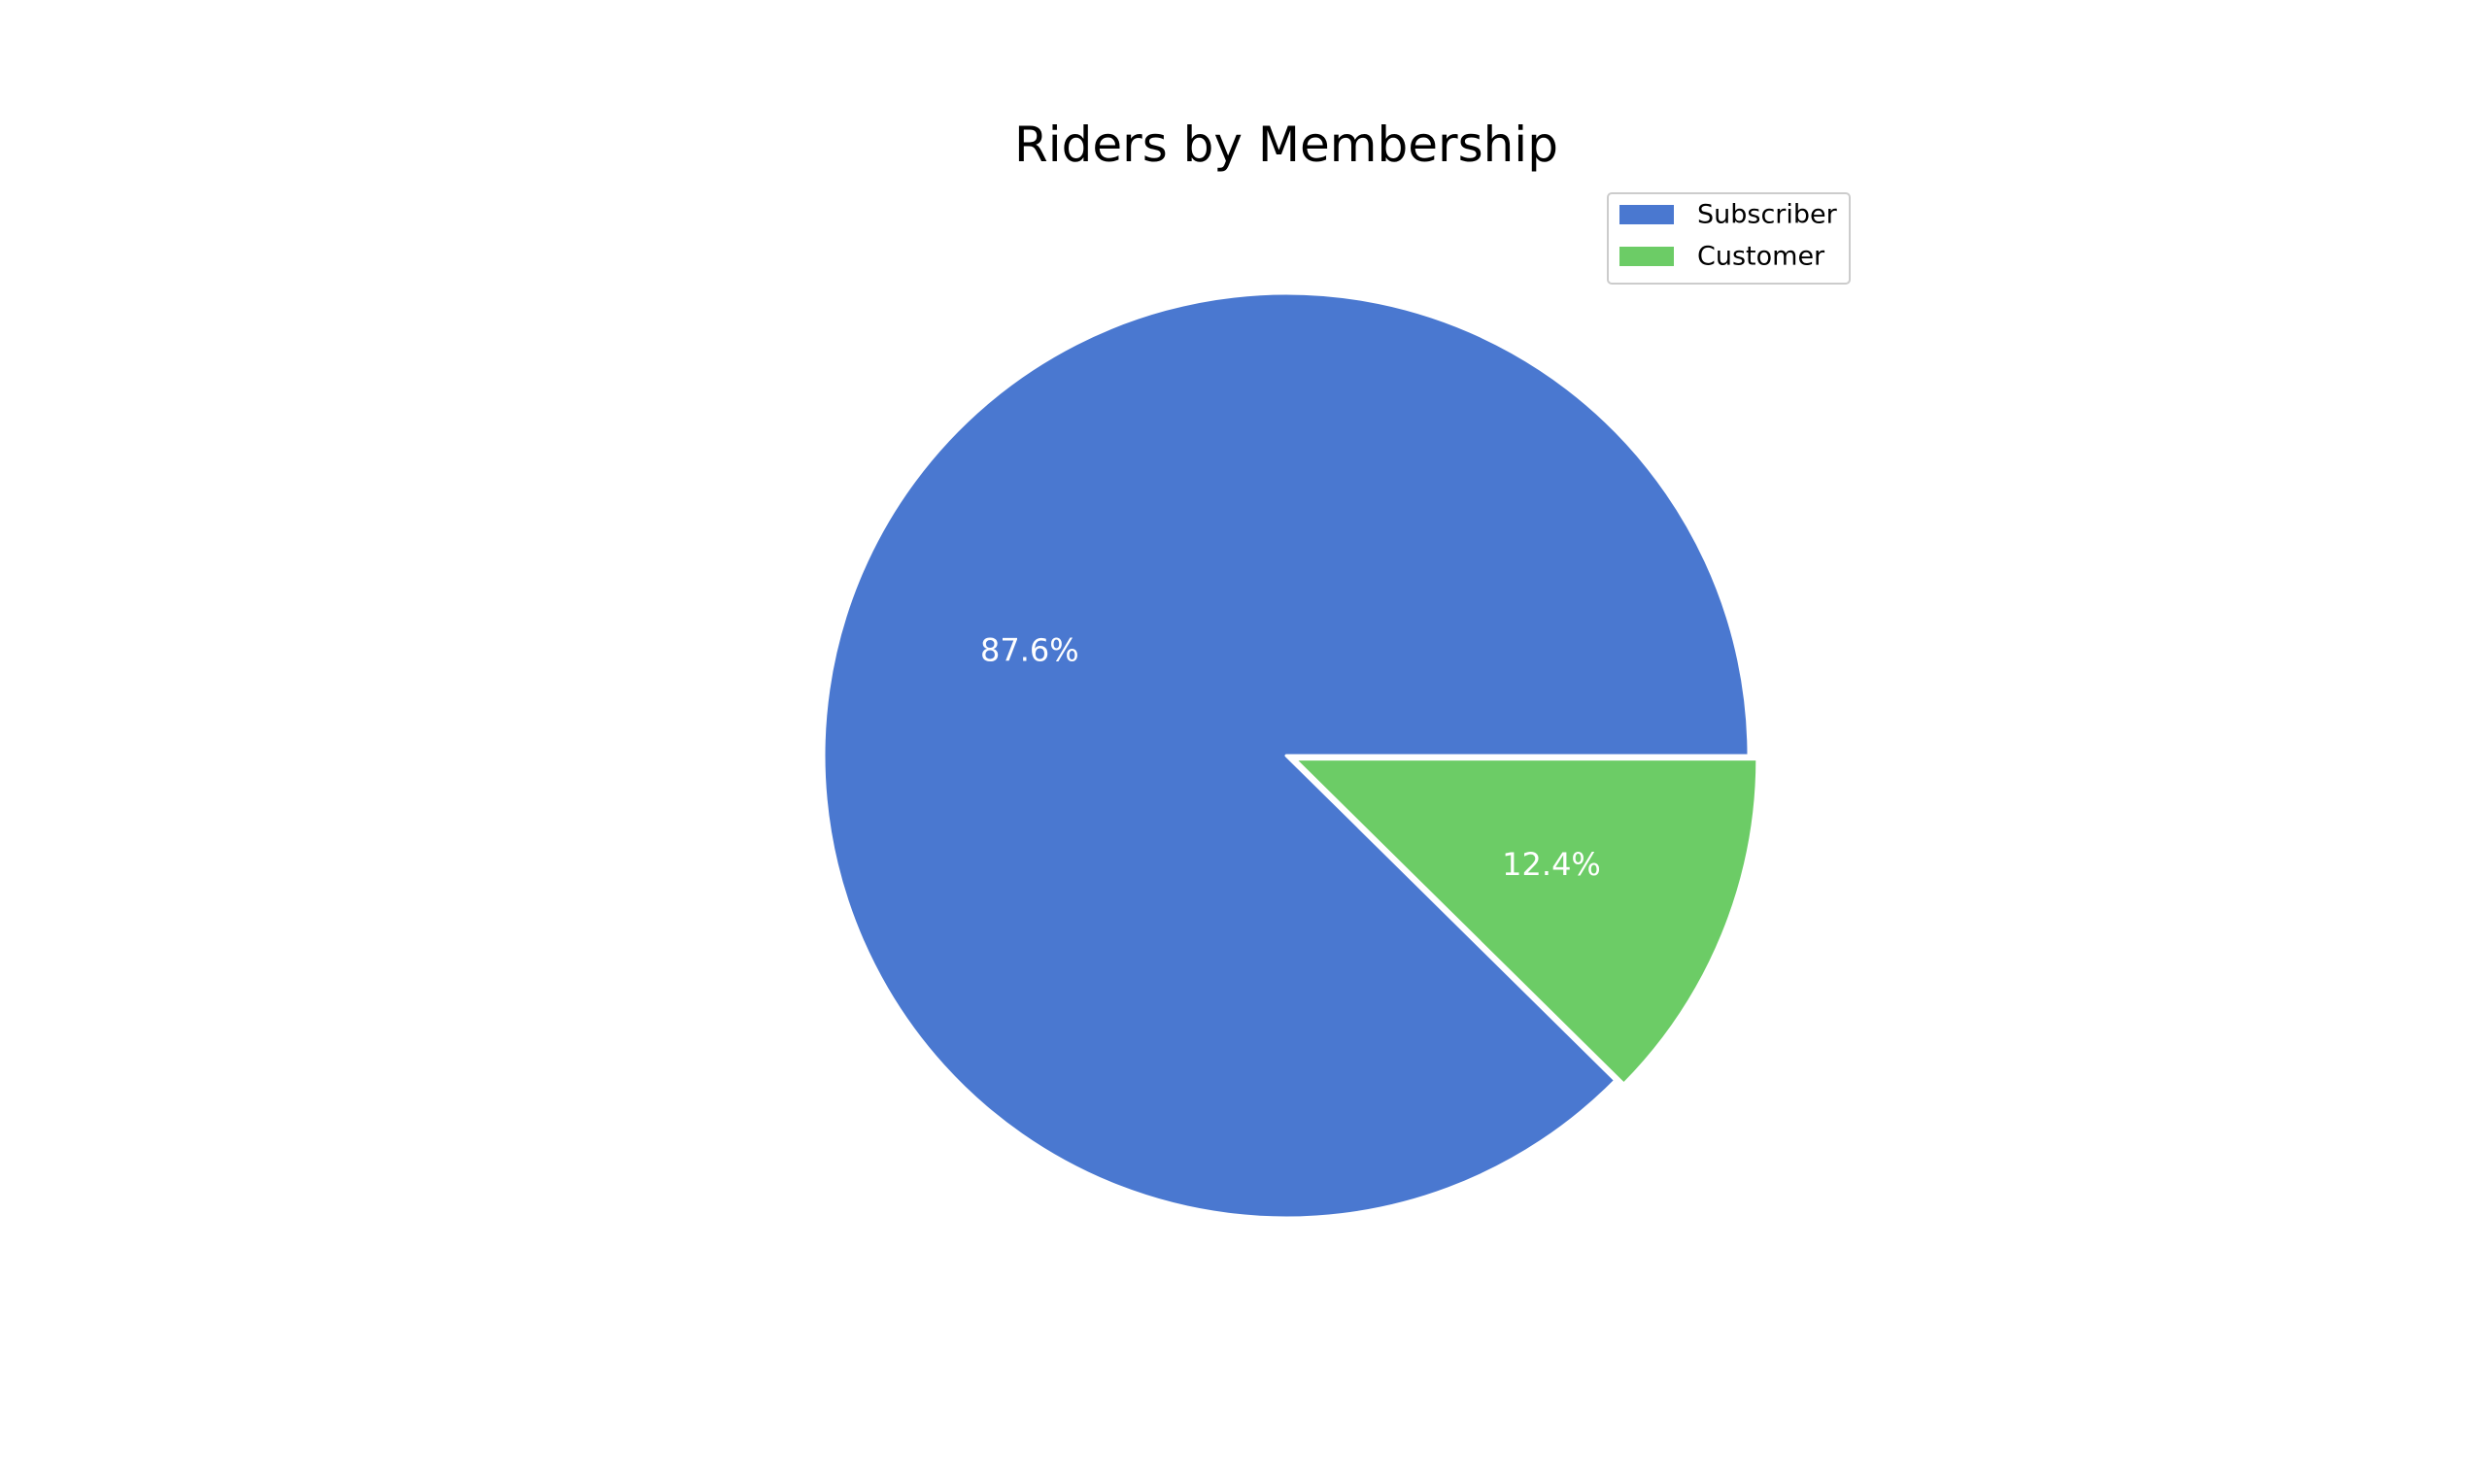 This screenshot has height=1484, width=2487. What do you see at coordinates (1646, 214) in the screenshot?
I see `legend-swatch-subscriber` at bounding box center [1646, 214].